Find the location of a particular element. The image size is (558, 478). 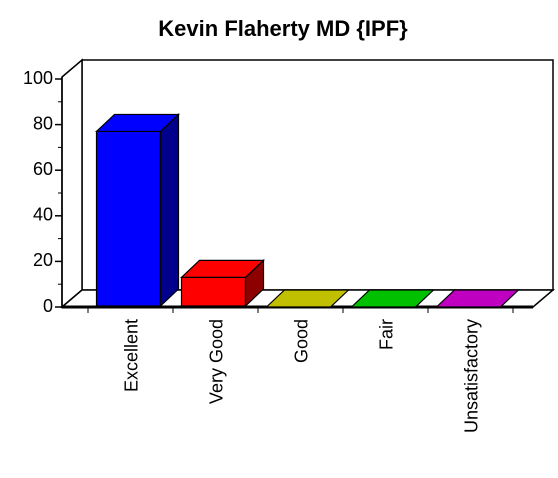

y-tick-label: 80 is located at coordinates (43, 123).